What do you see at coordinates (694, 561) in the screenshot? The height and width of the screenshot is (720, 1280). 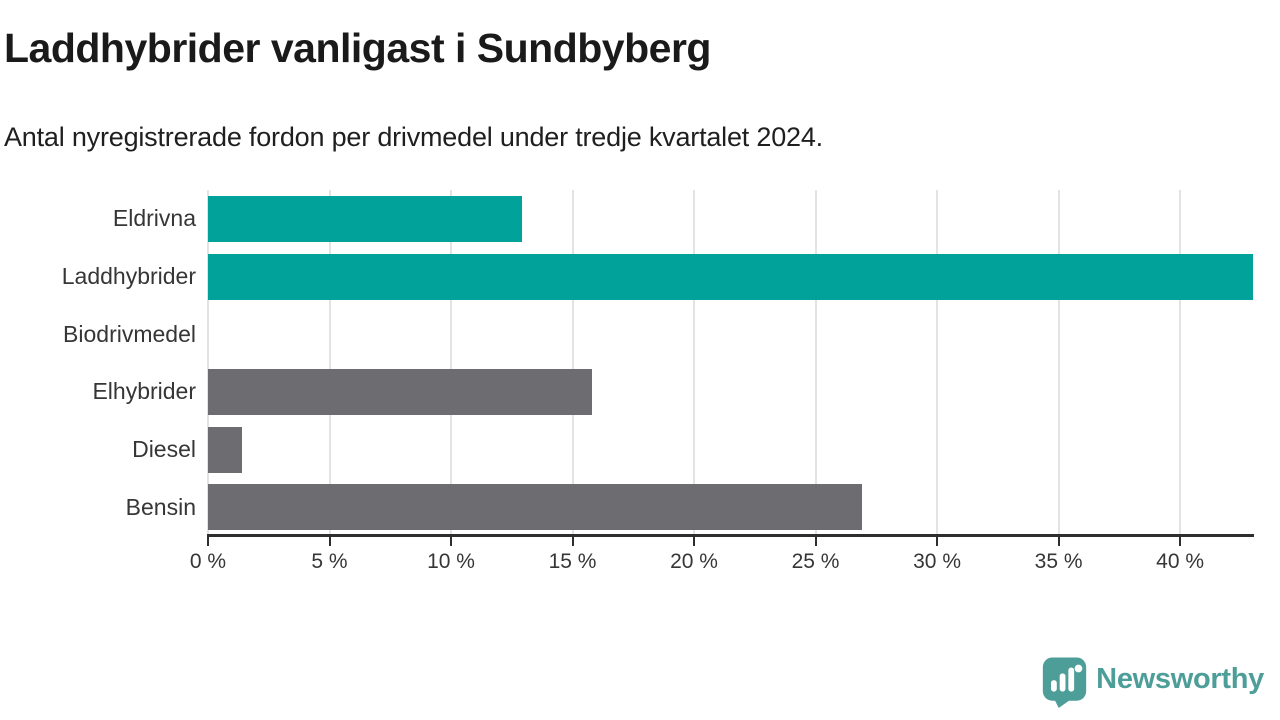 I see `x-tick-label-20: 20 %` at bounding box center [694, 561].